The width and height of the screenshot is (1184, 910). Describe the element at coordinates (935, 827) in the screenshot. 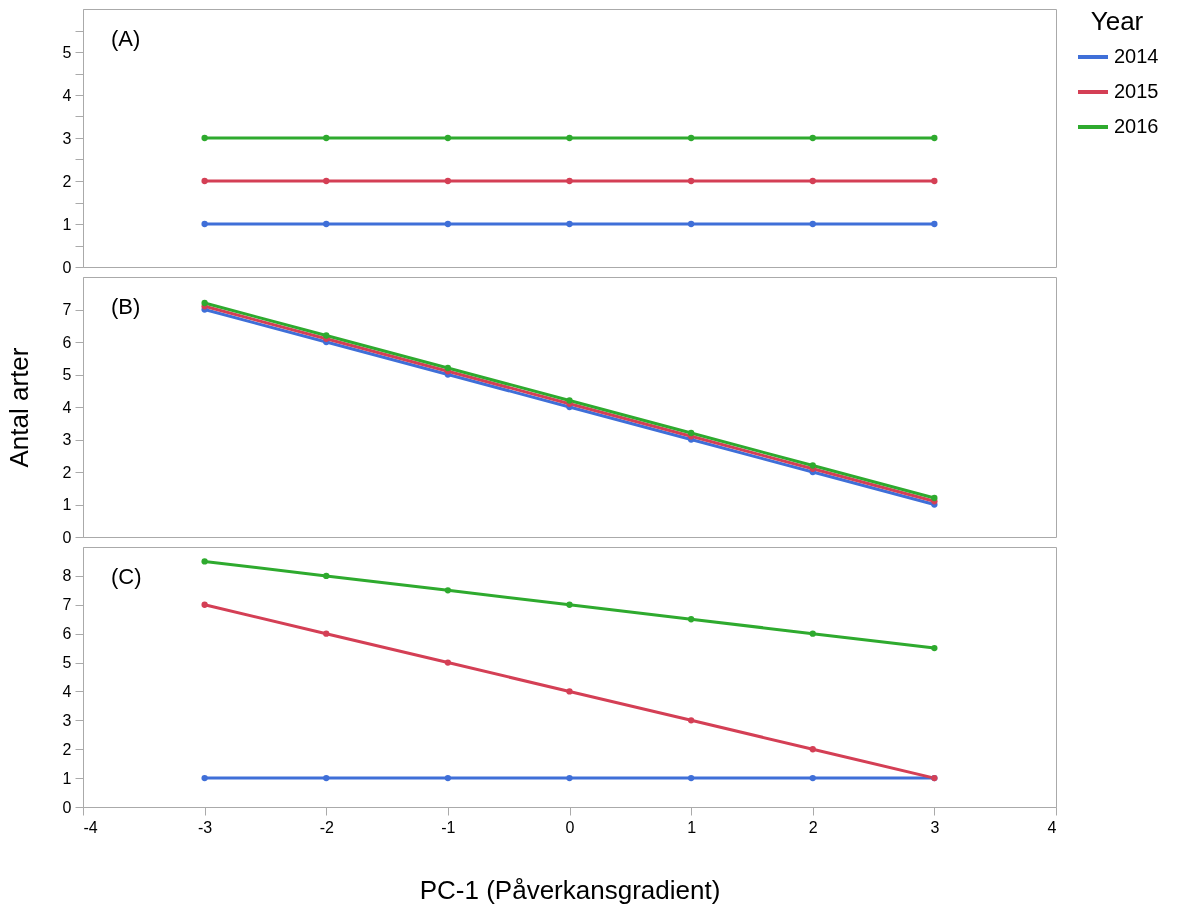

I see `x-tick-label: 3` at that location.